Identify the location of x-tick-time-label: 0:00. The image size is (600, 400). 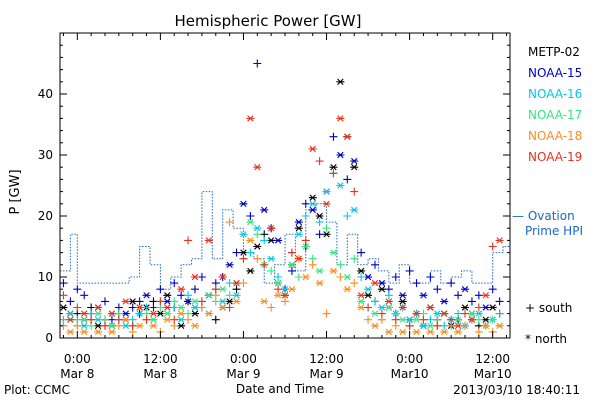
(77, 359).